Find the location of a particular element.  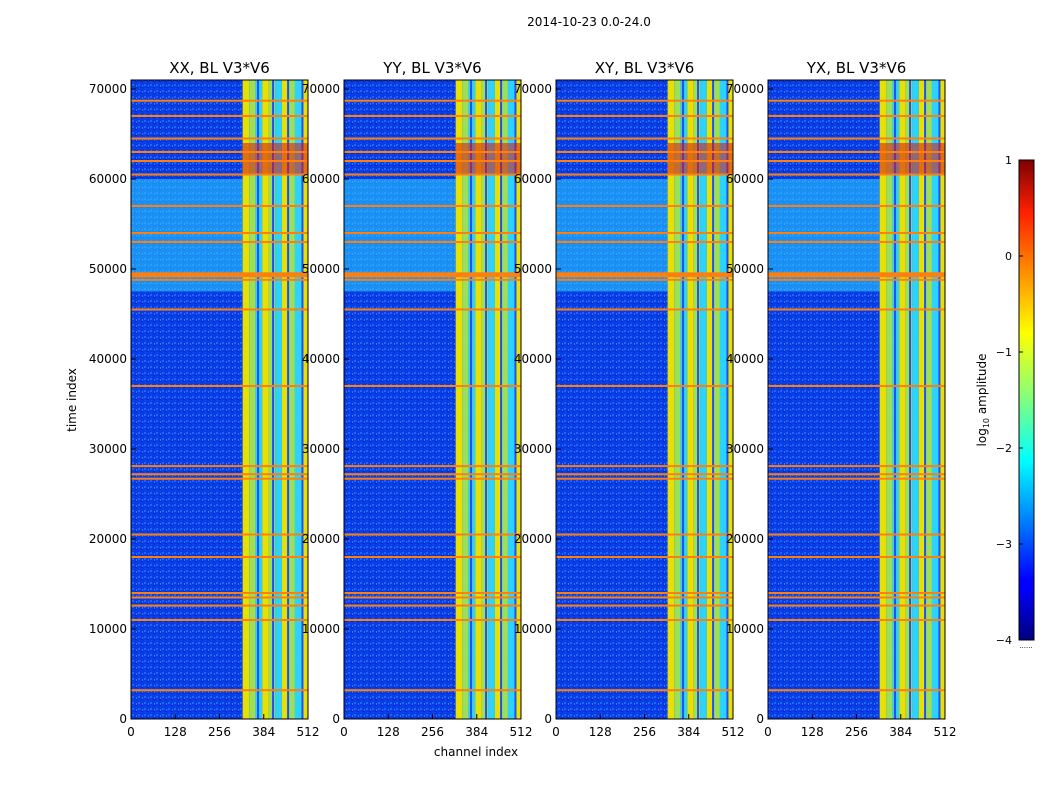

panel-title: XY, BL V3*V6 is located at coordinates (645, 68).